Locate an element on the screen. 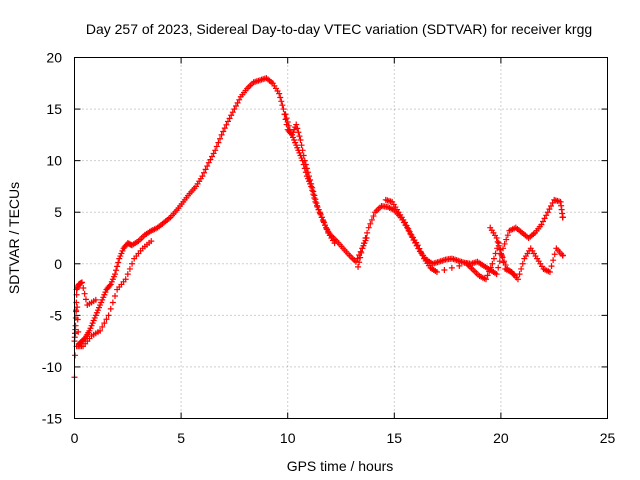 The height and width of the screenshot is (480, 640). x-tick-label: 0 is located at coordinates (75, 438).